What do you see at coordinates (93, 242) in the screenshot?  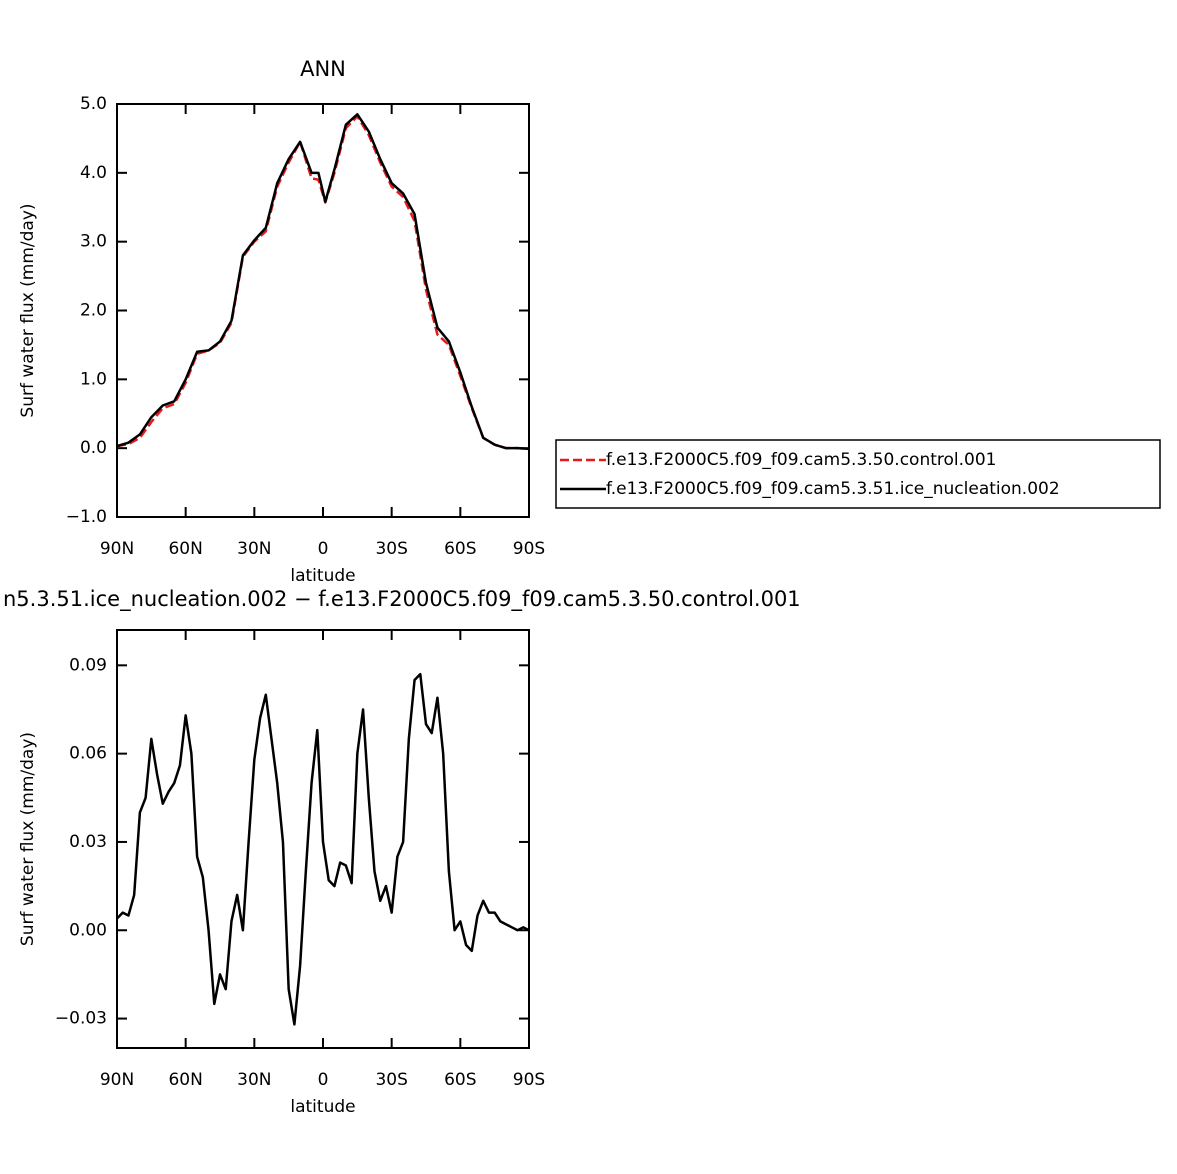 I see `y-tick-label: 3.0` at bounding box center [93, 242].